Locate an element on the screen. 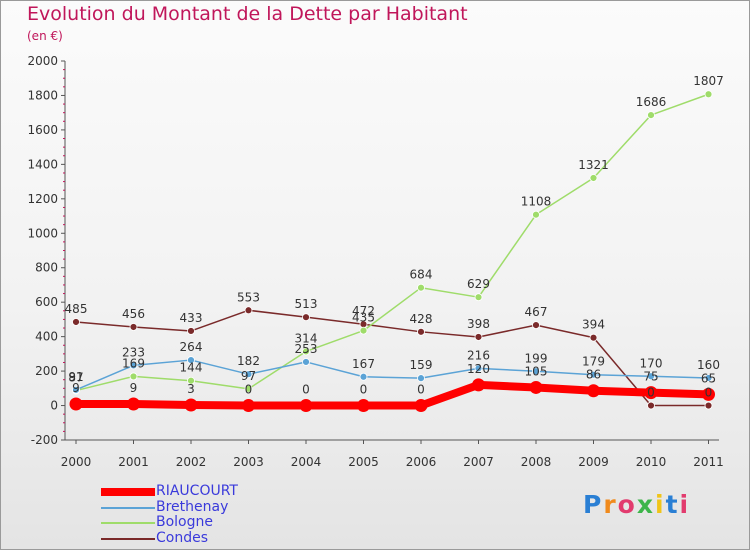 The height and width of the screenshot is (550, 750). data-label-riaucourt: 75 is located at coordinates (650, 377).